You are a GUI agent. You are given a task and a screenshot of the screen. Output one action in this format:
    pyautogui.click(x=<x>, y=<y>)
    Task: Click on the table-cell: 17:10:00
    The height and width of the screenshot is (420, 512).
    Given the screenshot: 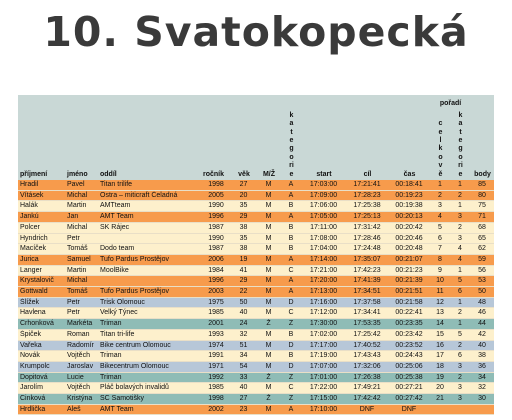 What is the action you would take?
    pyautogui.click(x=323, y=410)
    